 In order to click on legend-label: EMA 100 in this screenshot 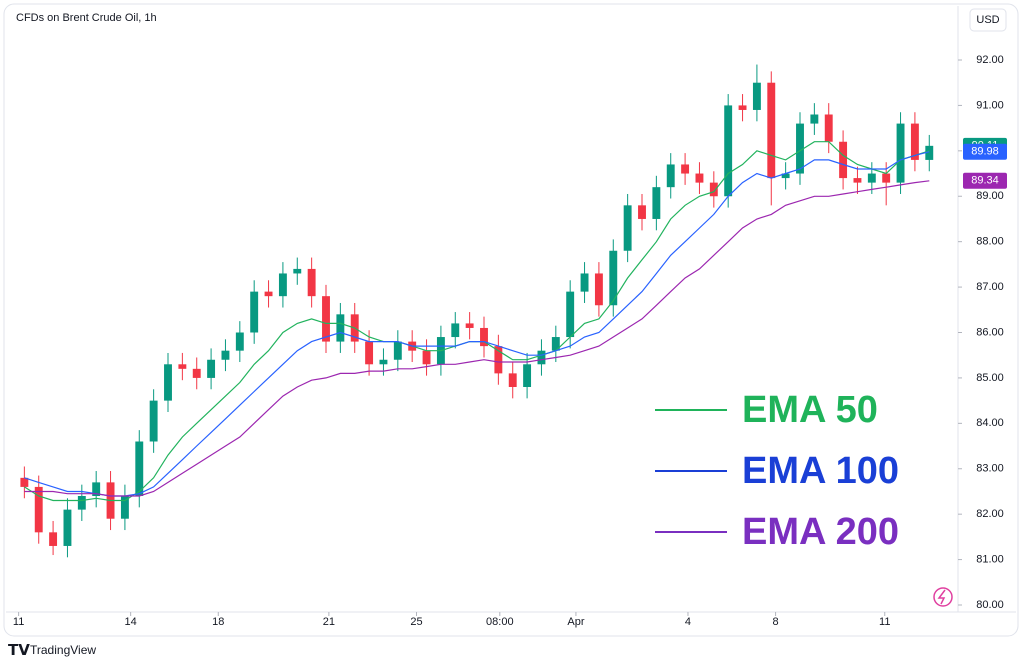, I will do `click(820, 471)`.